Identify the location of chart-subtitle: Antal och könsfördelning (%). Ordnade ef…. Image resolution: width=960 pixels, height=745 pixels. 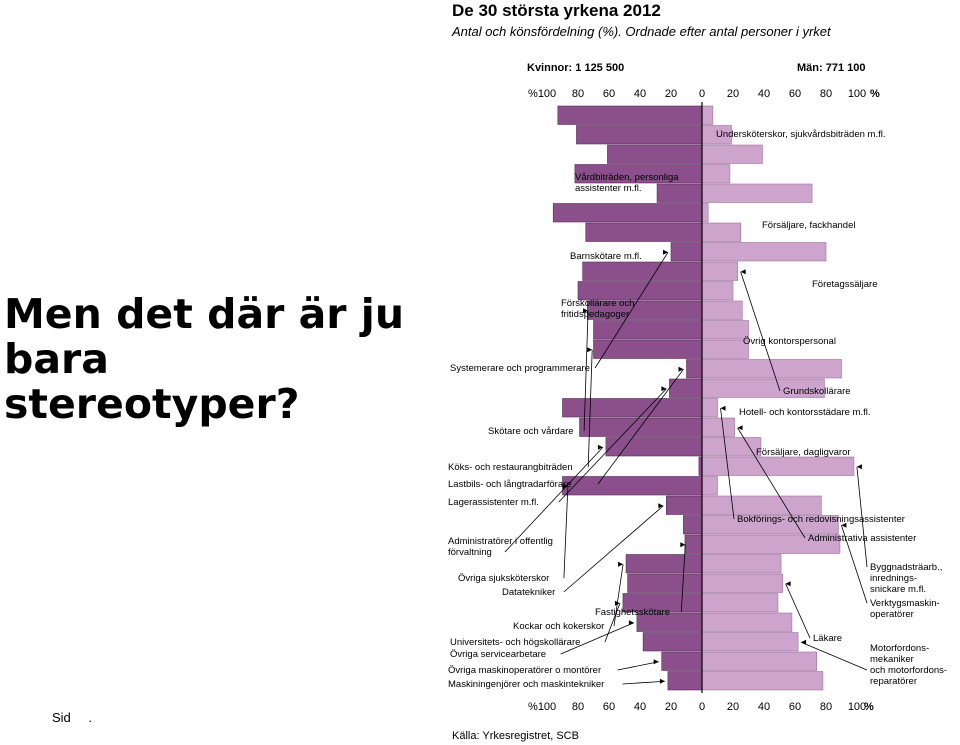
(641, 31).